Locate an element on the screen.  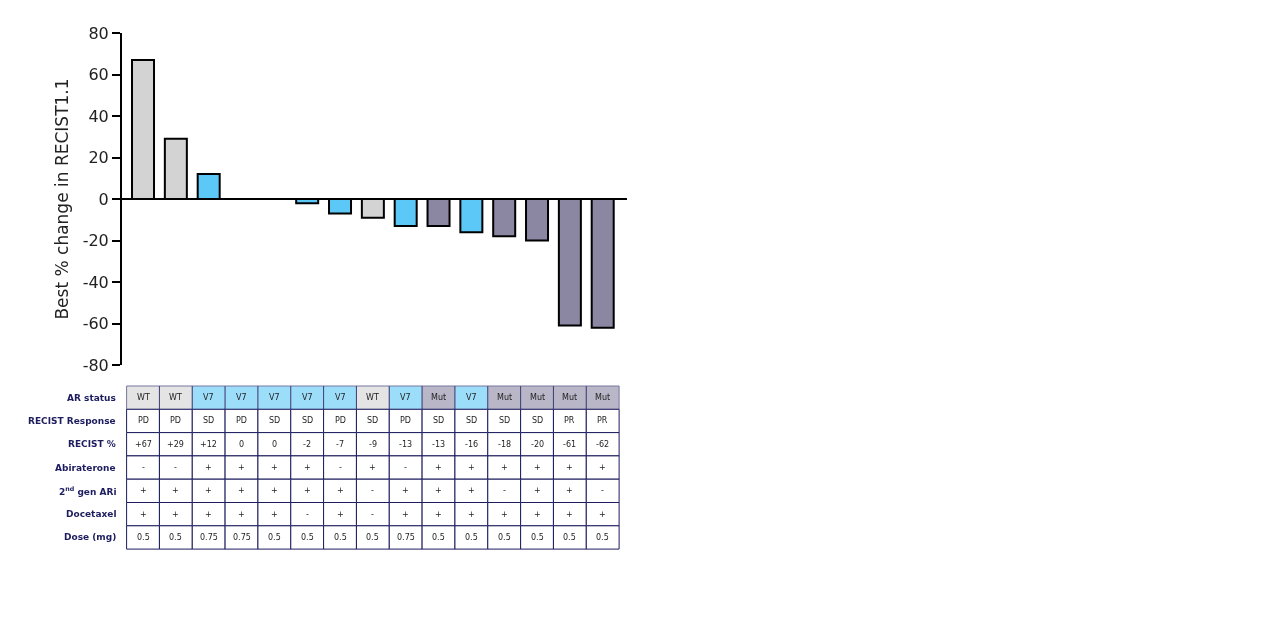
text: -18 is located at coordinates (505, 444).